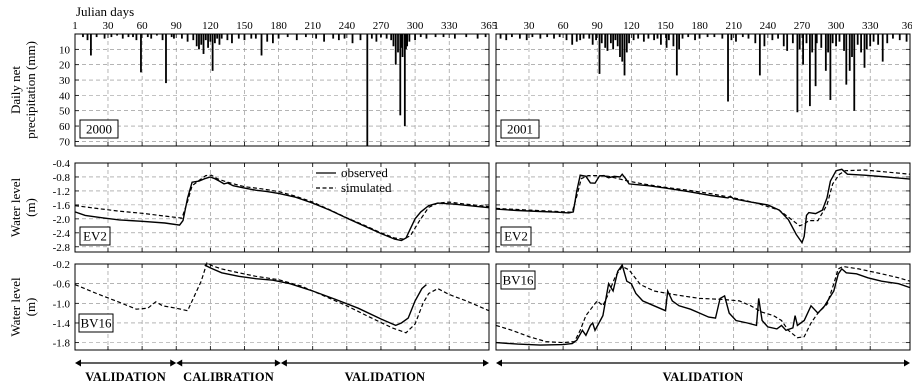 The width and height of the screenshot is (912, 387). Describe the element at coordinates (210, 26) in the screenshot. I see `x-tick-label: 120` at that location.